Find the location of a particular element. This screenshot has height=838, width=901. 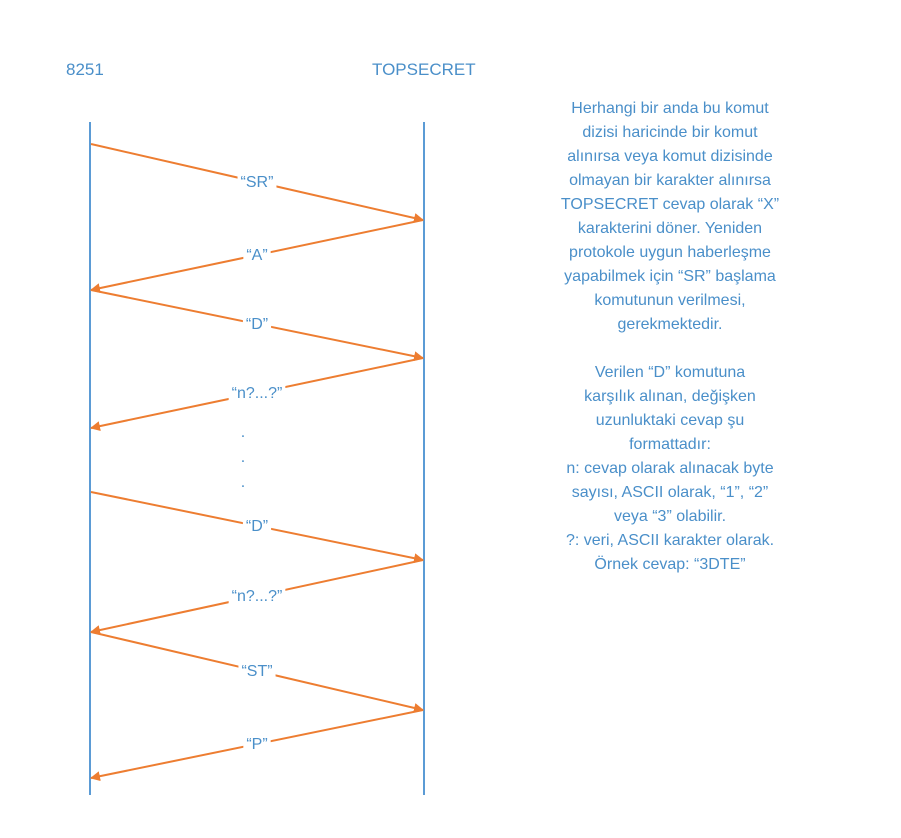

message-label: “A” is located at coordinates (256, 255).